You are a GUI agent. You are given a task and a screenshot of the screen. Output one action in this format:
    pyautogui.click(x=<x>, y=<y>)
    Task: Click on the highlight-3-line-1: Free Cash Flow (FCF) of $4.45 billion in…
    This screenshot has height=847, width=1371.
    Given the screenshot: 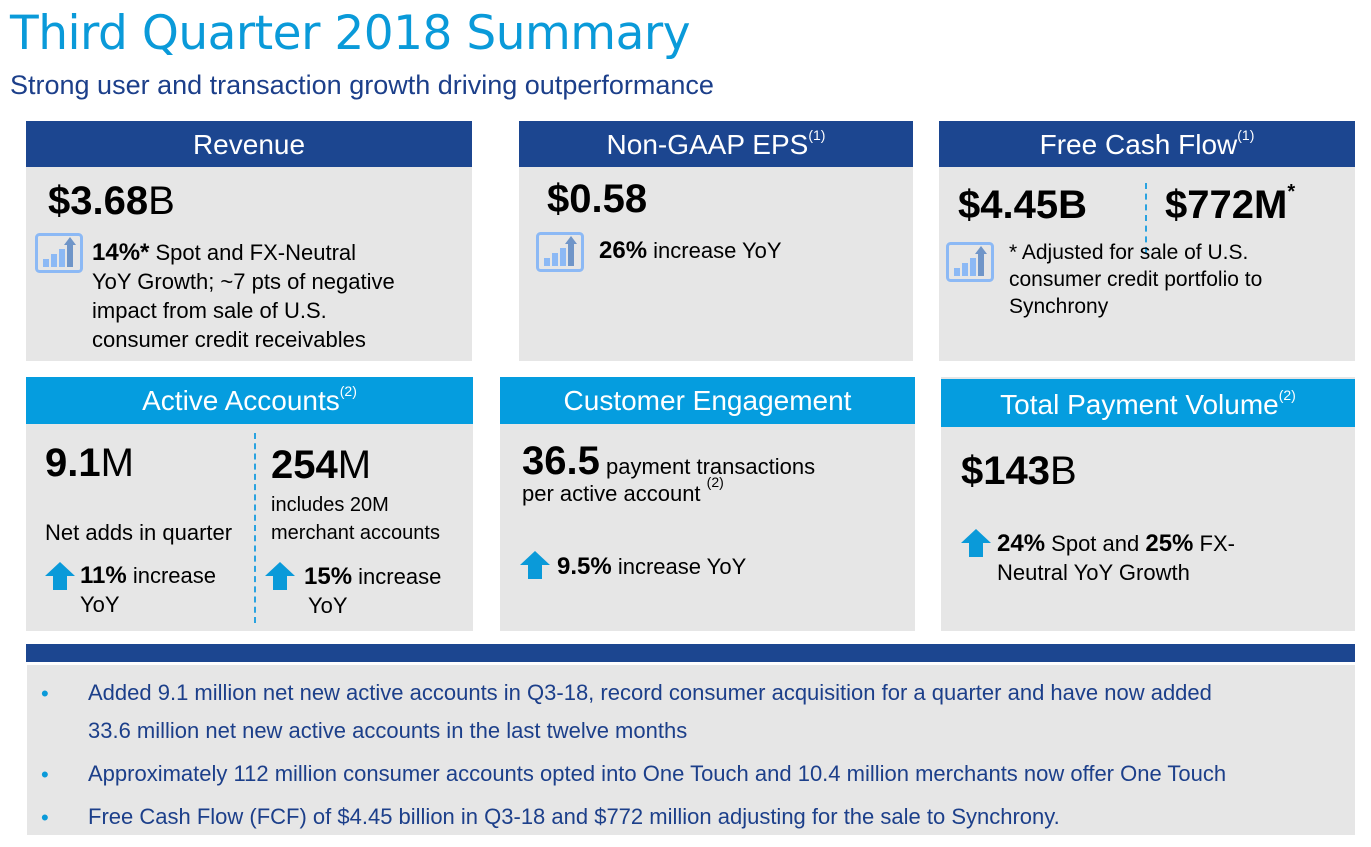 What is the action you would take?
    pyautogui.click(x=574, y=816)
    